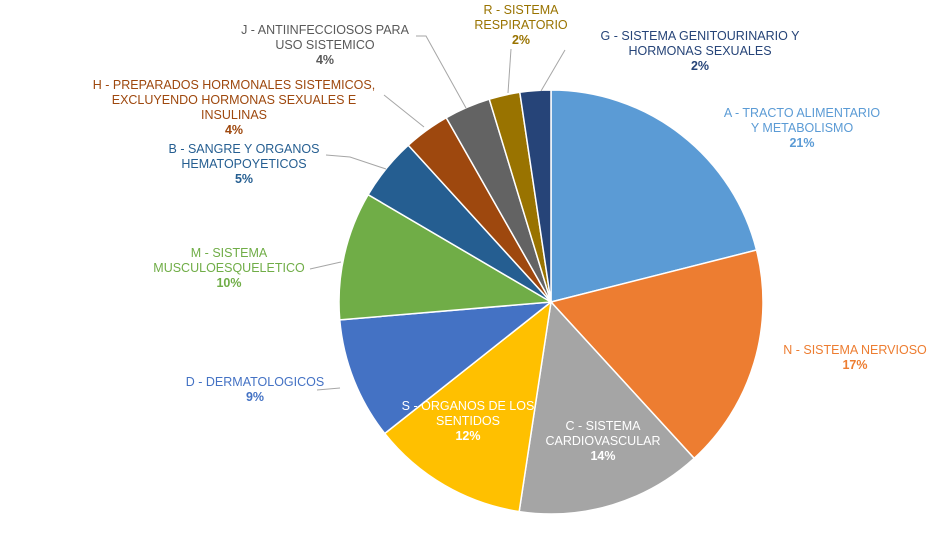  Describe the element at coordinates (244, 149) in the screenshot. I see `data-label-category-line: B - SANGRE Y ORGANOS` at that location.